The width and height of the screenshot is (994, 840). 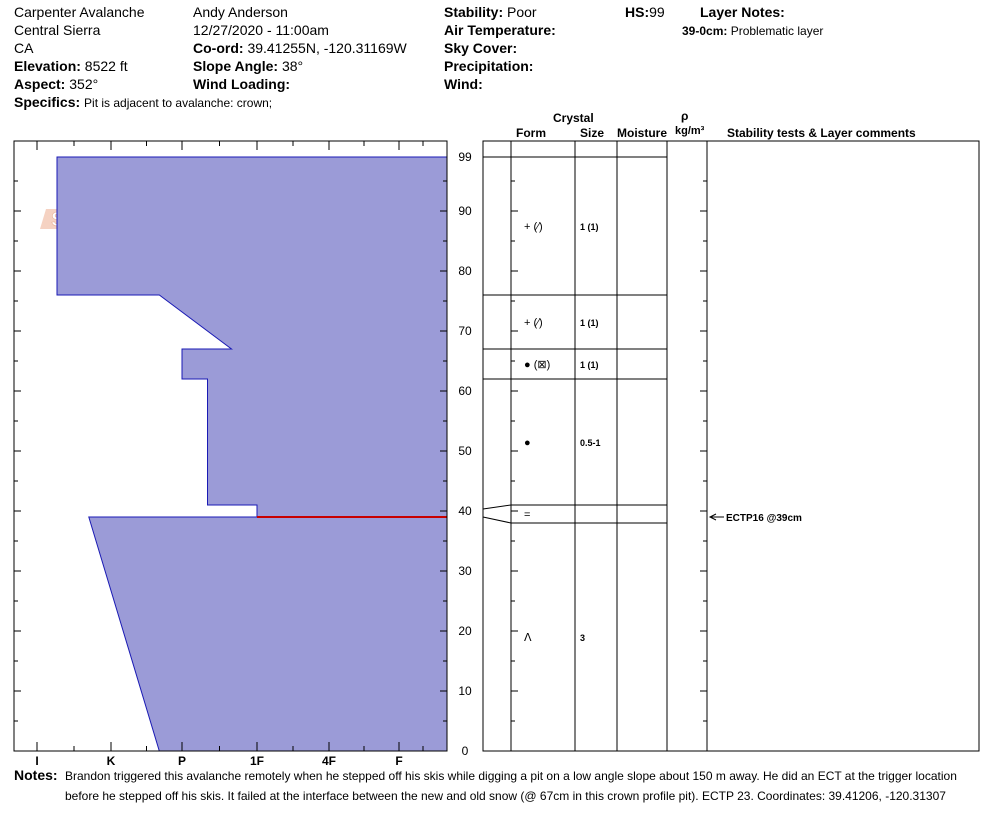 I want to click on observer-name: Andy Anderson, so click(x=240, y=12).